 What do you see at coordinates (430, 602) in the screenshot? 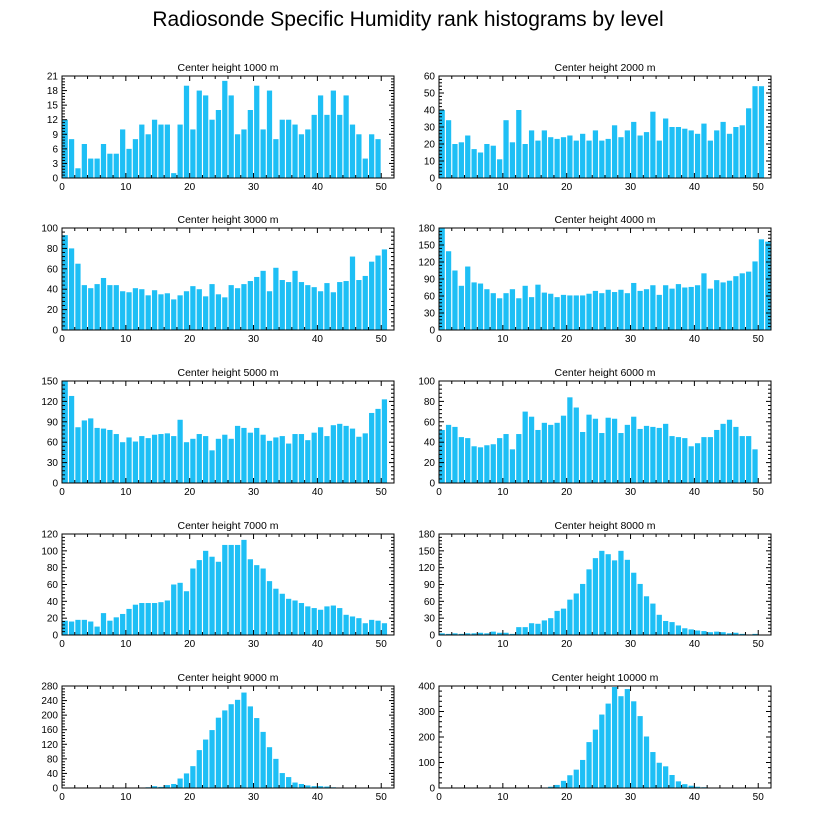
I see `y-tick-label: 60` at bounding box center [430, 602].